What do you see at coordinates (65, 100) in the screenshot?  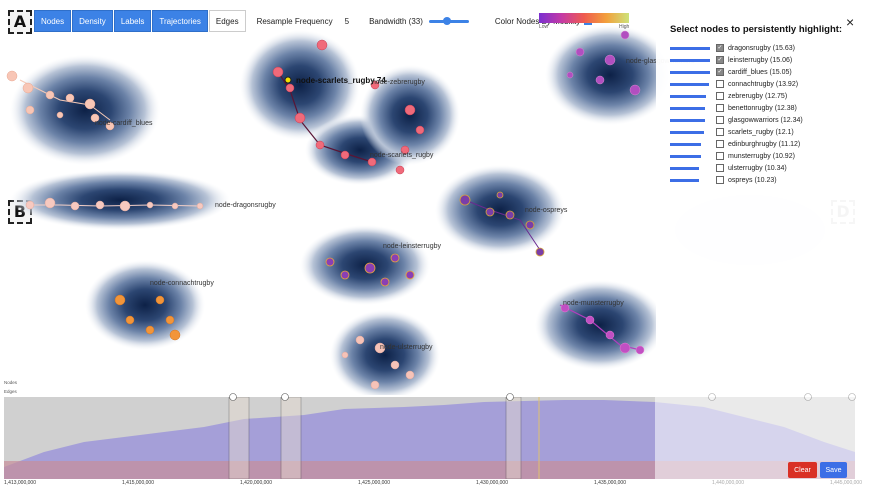 I see `trajectory-cardiff` at bounding box center [65, 100].